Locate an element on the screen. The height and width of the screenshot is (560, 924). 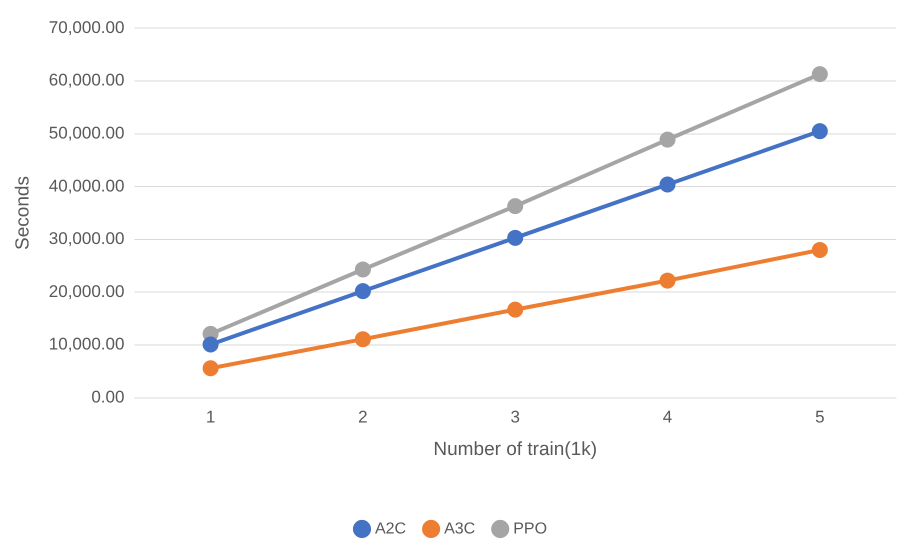
y-tick-label: 0.00 is located at coordinates (107, 396).